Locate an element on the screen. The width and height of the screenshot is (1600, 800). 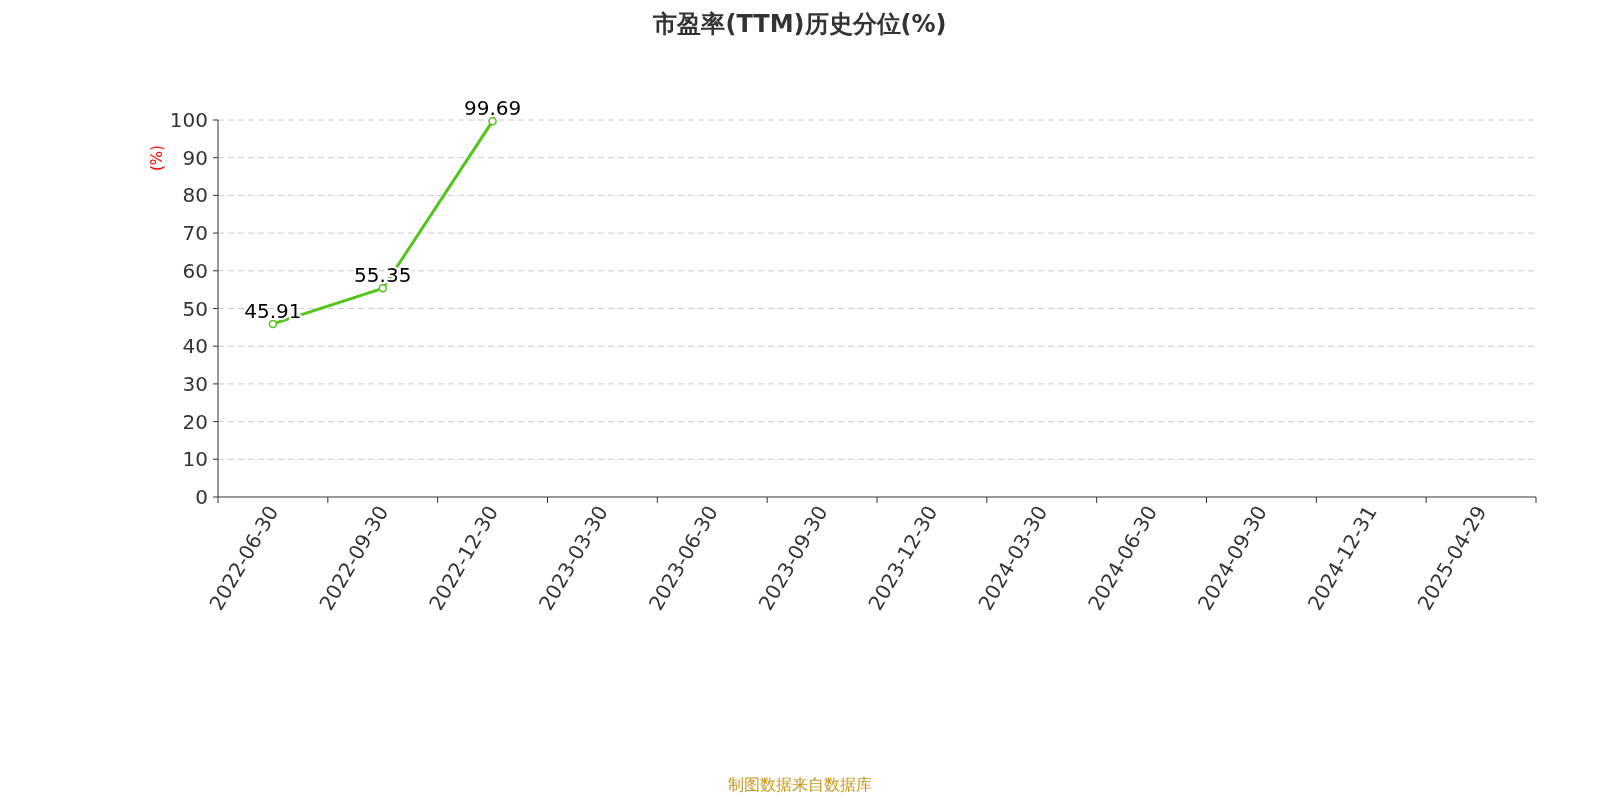
y-axis-title: (%) is located at coordinates (157, 158).